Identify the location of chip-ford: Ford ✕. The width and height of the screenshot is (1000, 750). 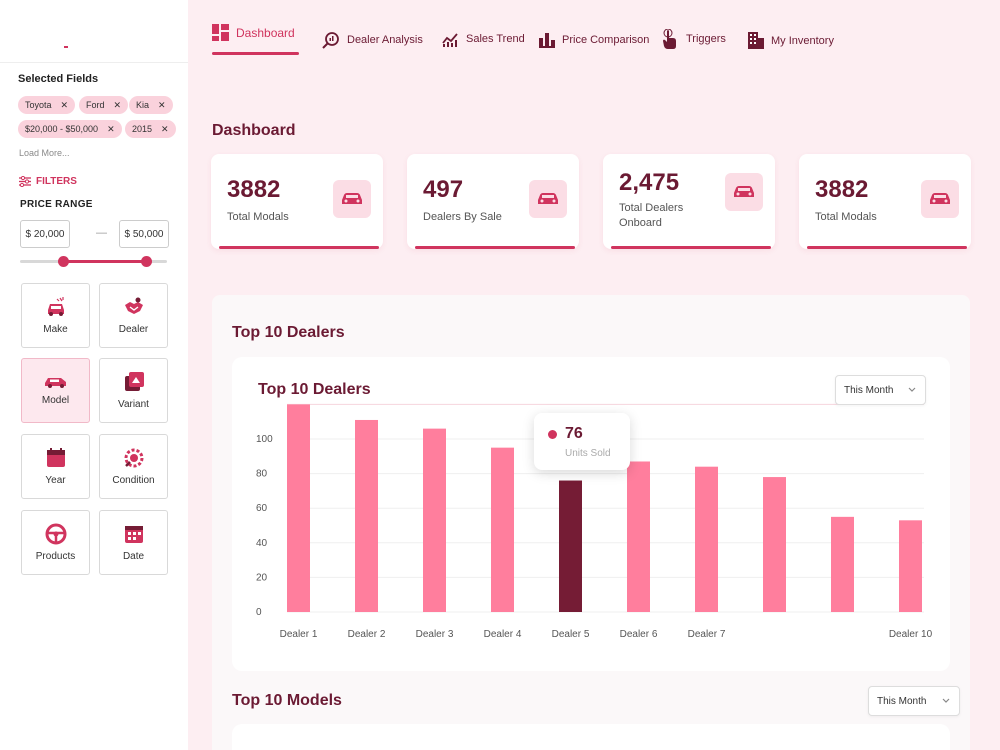
(104, 105).